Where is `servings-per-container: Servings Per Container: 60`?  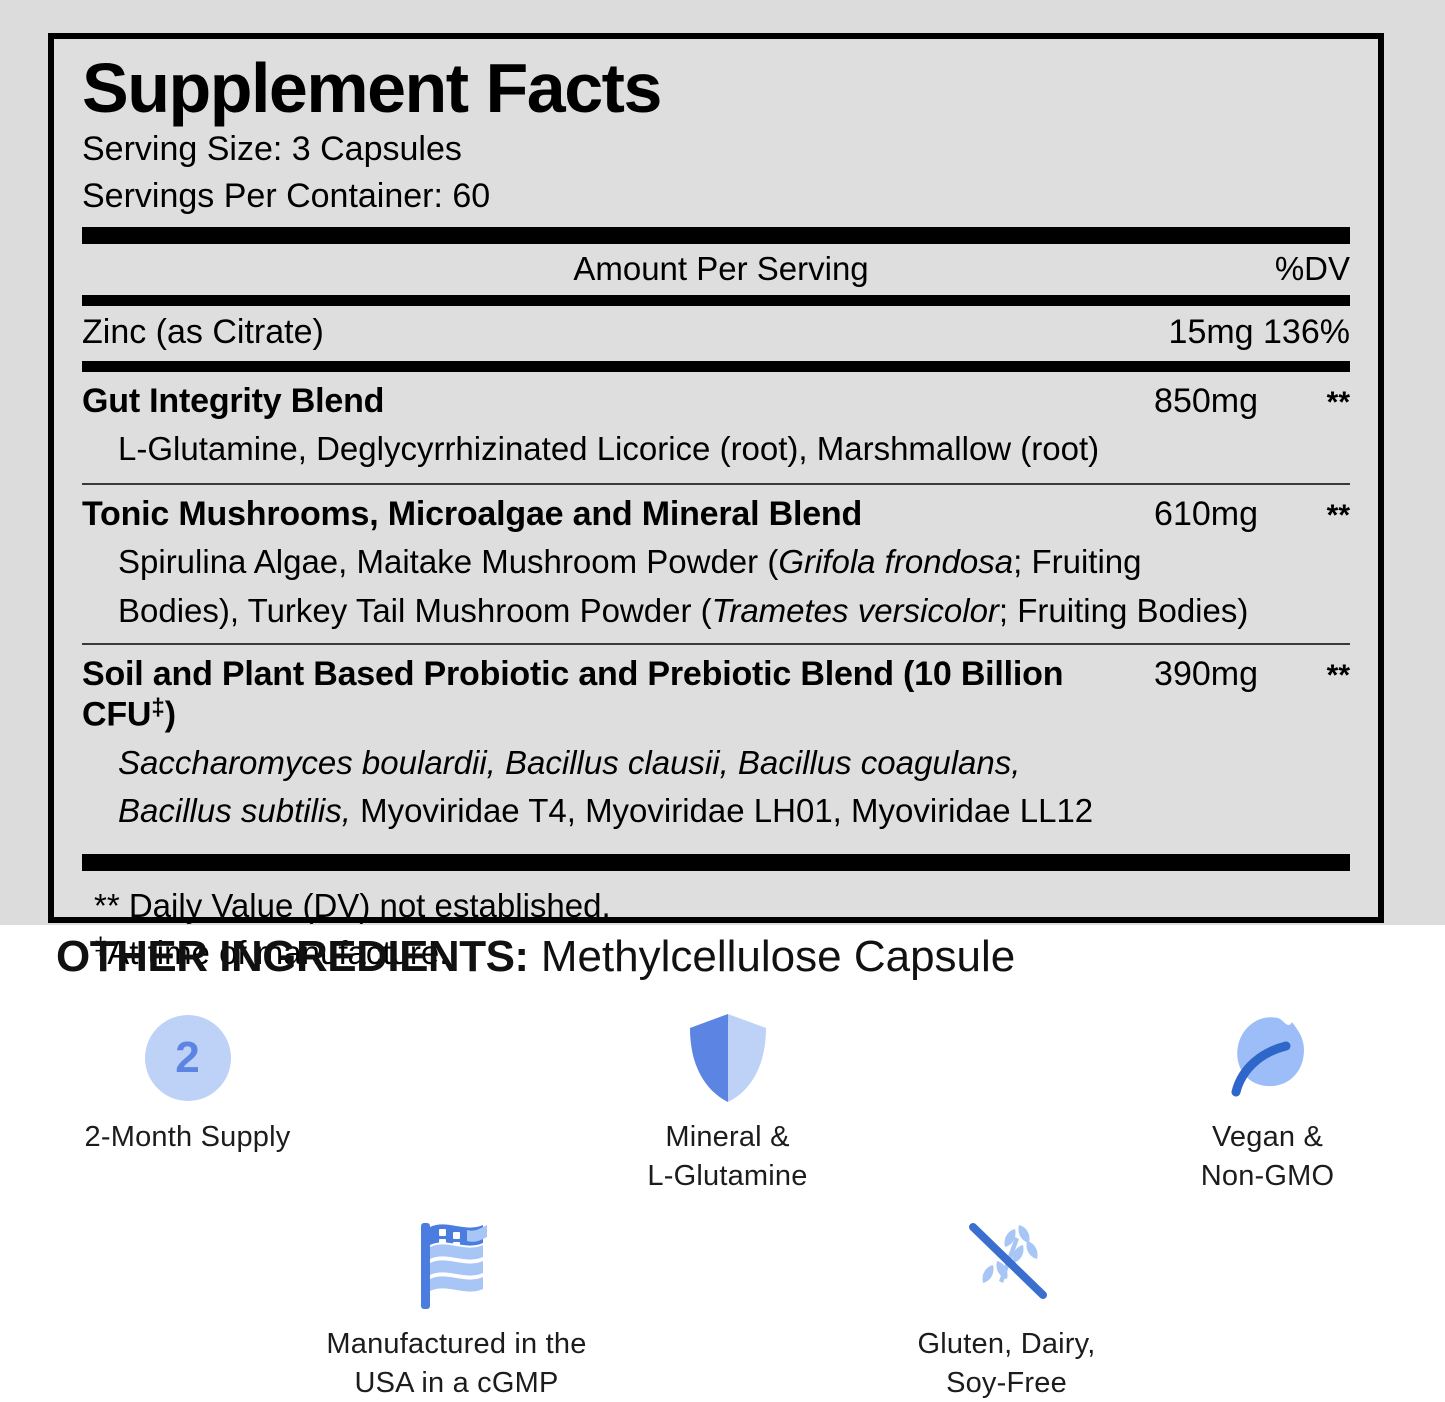 servings-per-container: Servings Per Container: 60 is located at coordinates (286, 195).